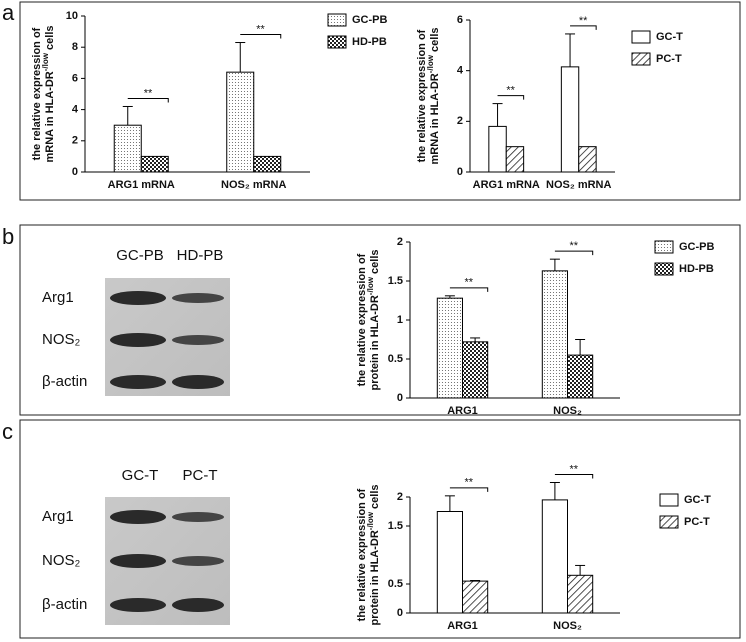 Image resolution: width=746 pixels, height=642 pixels. I want to click on row-label: β-actin, so click(64, 381).